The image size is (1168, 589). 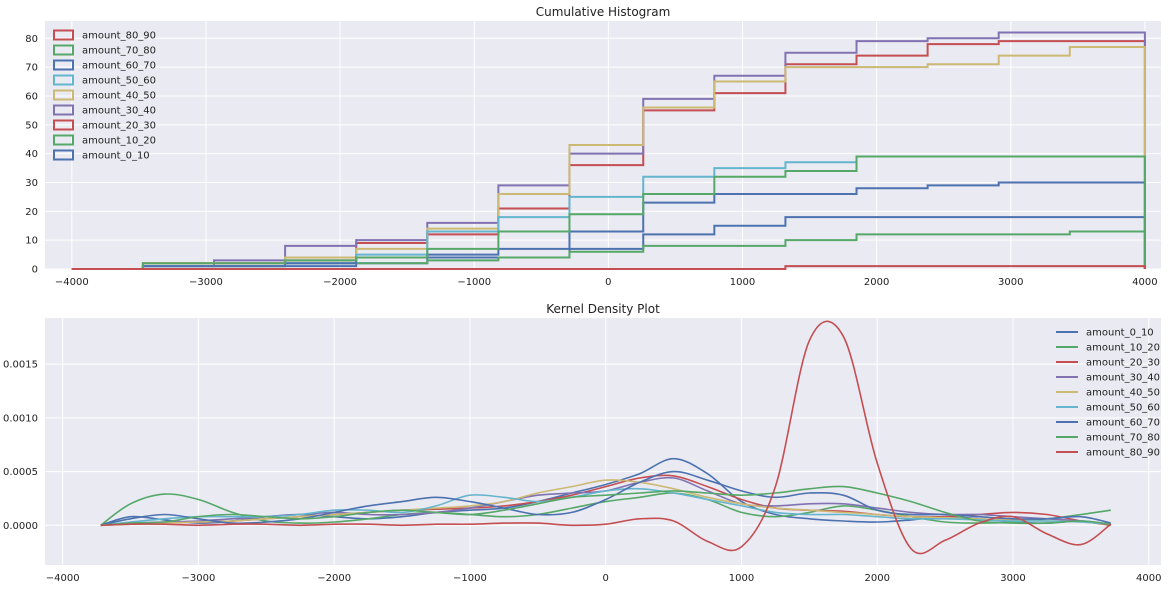 What do you see at coordinates (603, 12) in the screenshot?
I see `histogram-title: Cumulative Histogram` at bounding box center [603, 12].